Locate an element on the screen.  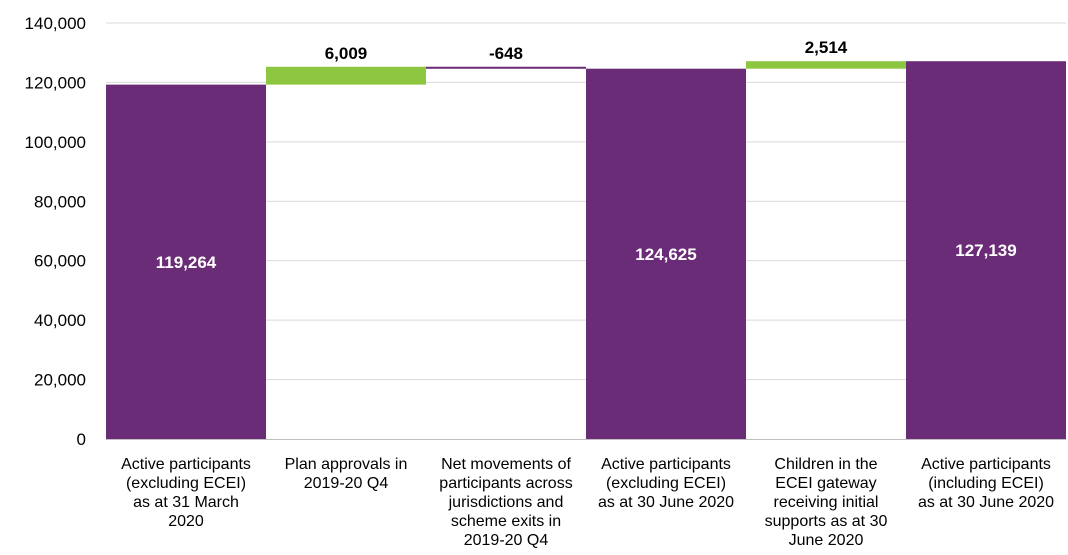
data-label: 127,139 is located at coordinates (985, 250).